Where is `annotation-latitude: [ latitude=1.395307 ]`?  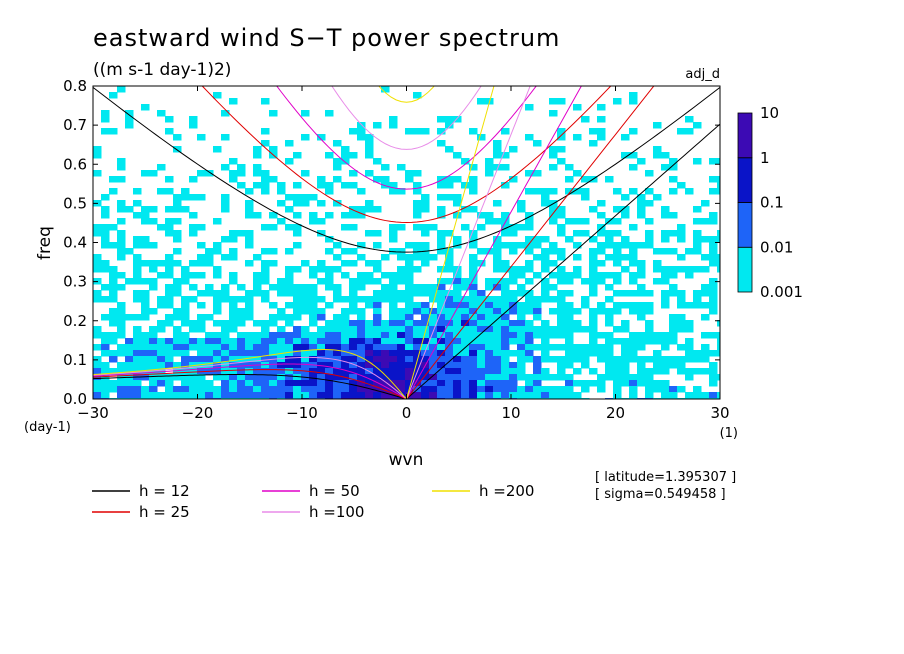
annotation-latitude: [ latitude=1.395307 ] is located at coordinates (665, 477).